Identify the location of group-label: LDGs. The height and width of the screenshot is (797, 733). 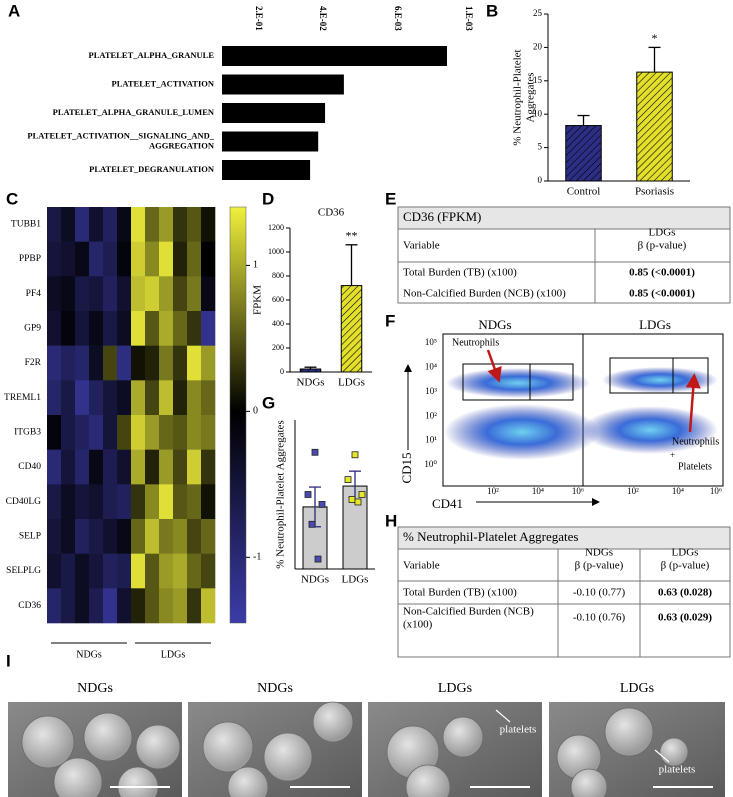
(173, 654).